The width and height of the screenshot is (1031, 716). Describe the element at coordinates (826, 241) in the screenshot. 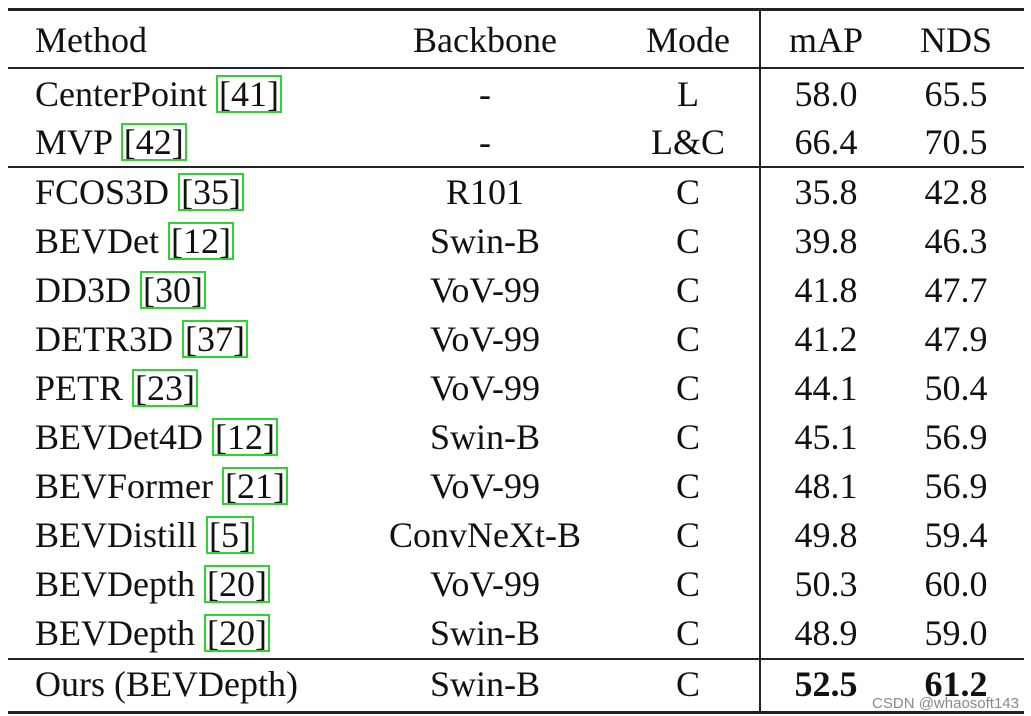

I see `map-cell: 39.8` at that location.